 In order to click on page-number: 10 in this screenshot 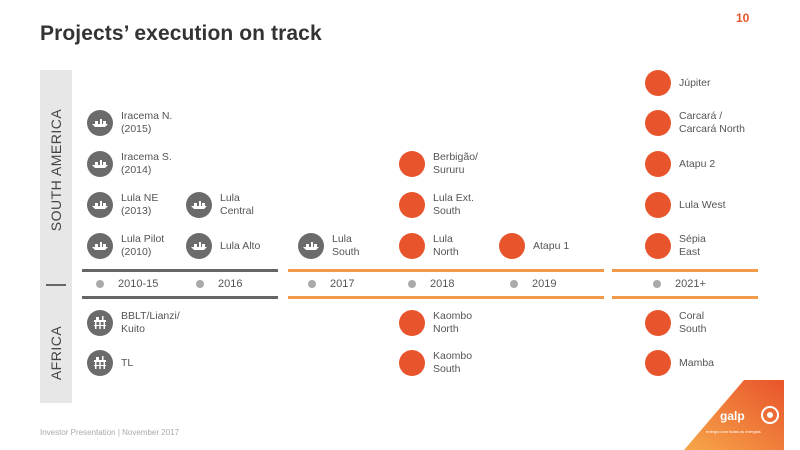, I will do `click(743, 18)`.